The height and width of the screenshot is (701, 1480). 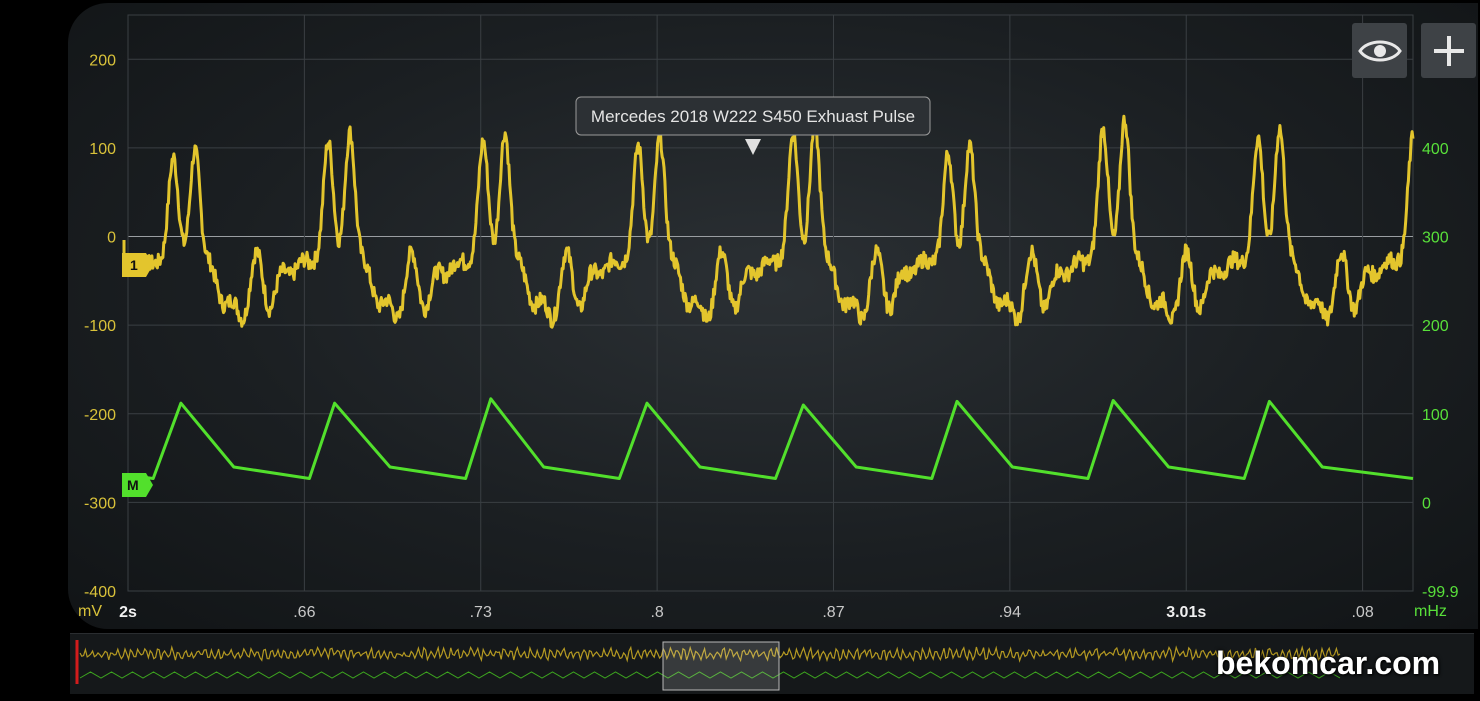 I want to click on overview-view-window, so click(x=721, y=666).